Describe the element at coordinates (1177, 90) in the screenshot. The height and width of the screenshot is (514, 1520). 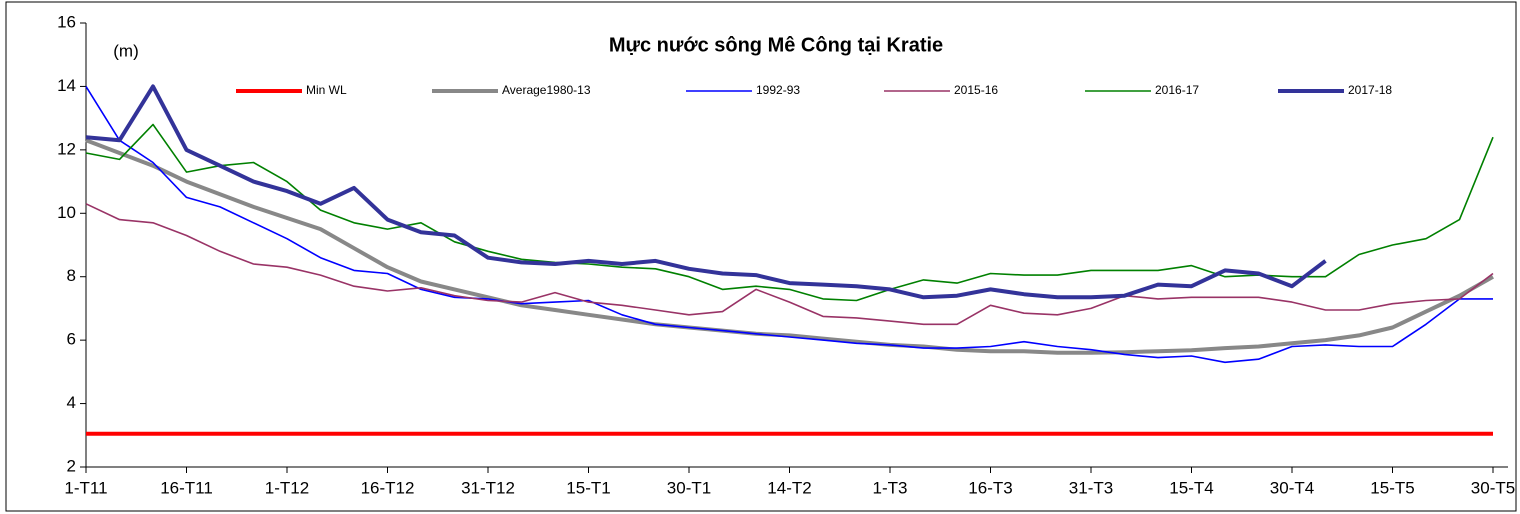
I see `legend-label: 2016-17` at that location.